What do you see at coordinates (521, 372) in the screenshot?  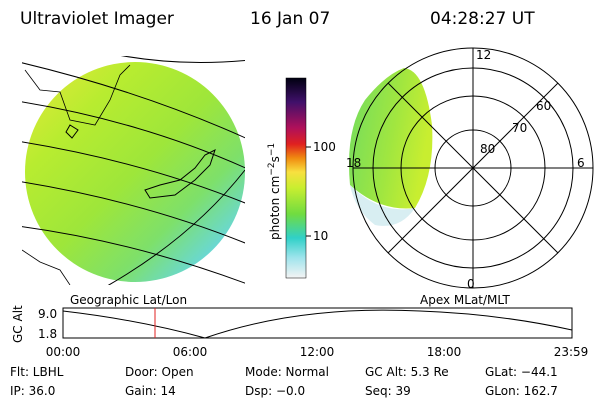 I see `footer-field: GLat: −44.1` at bounding box center [521, 372].